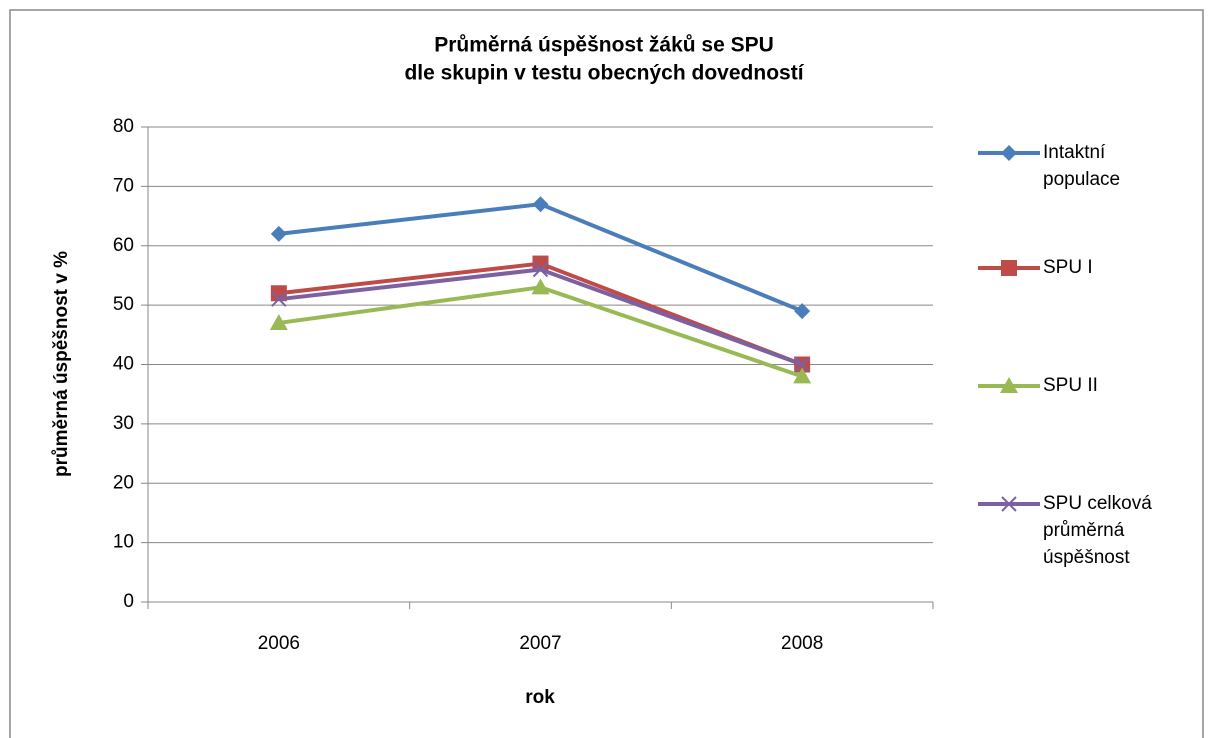 This screenshot has height=738, width=1208. I want to click on y-tick-label: 20, so click(123, 482).